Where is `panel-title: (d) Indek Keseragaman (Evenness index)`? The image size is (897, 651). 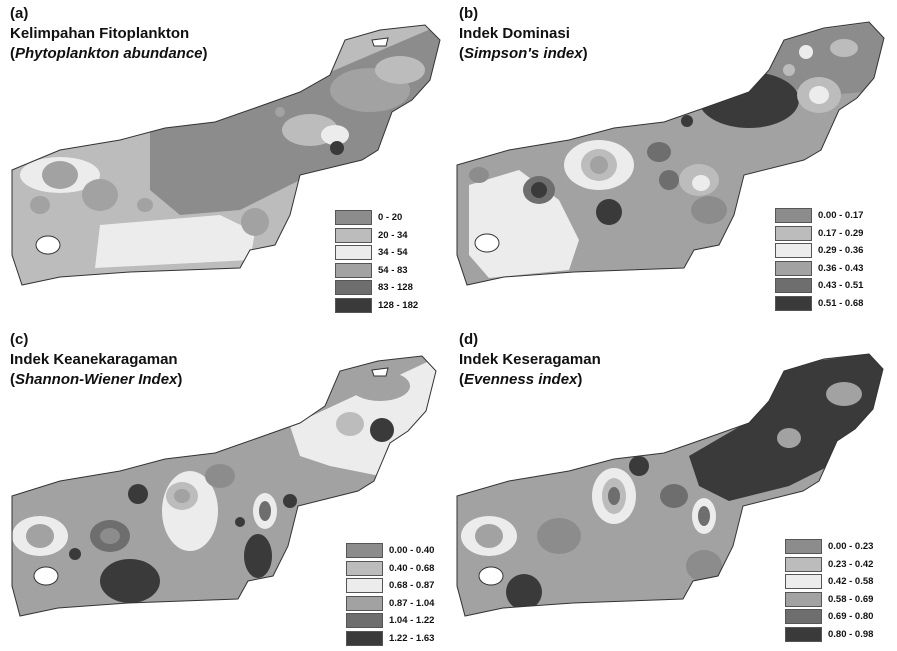
panel-title: (d) Indek Keseragaman (Evenness index) is located at coordinates (530, 360).